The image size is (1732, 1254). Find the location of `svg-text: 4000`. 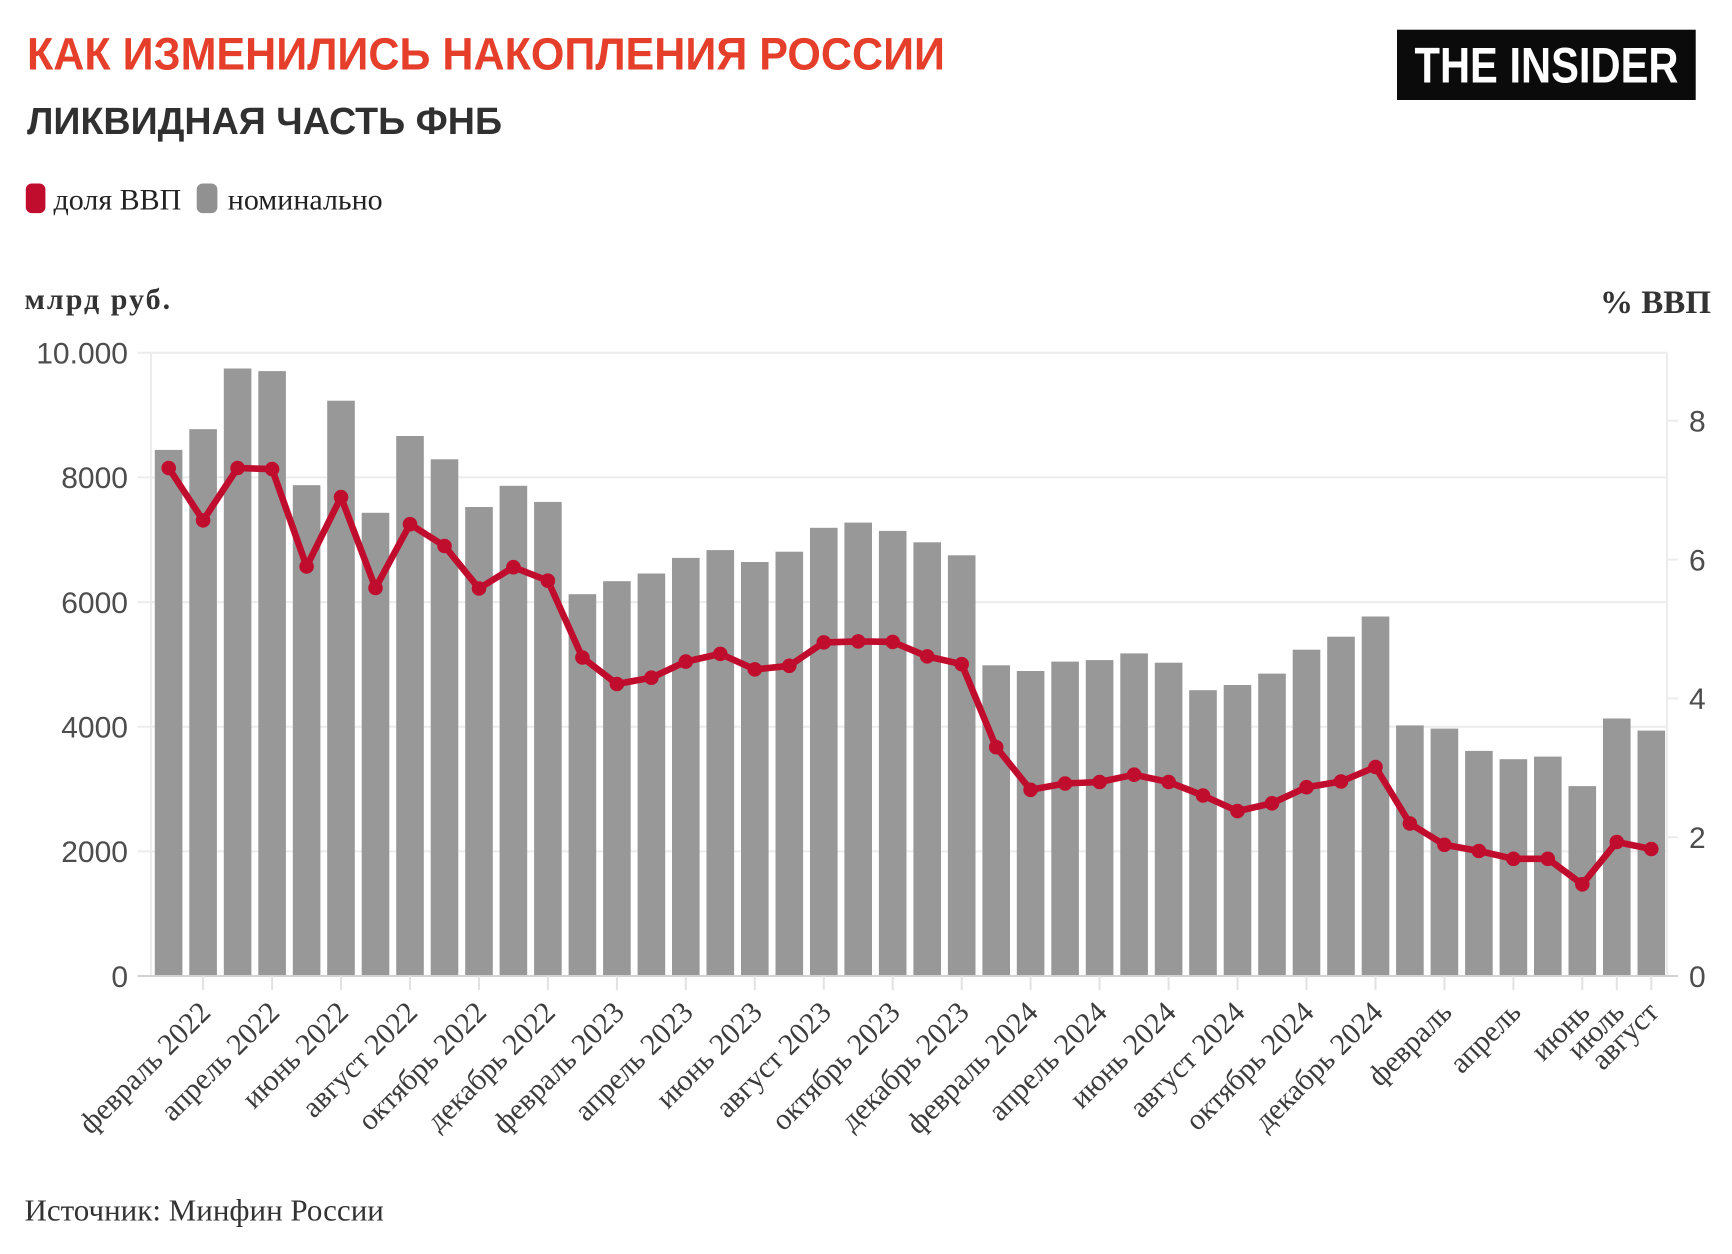

svg-text: 4000 is located at coordinates (94, 728).